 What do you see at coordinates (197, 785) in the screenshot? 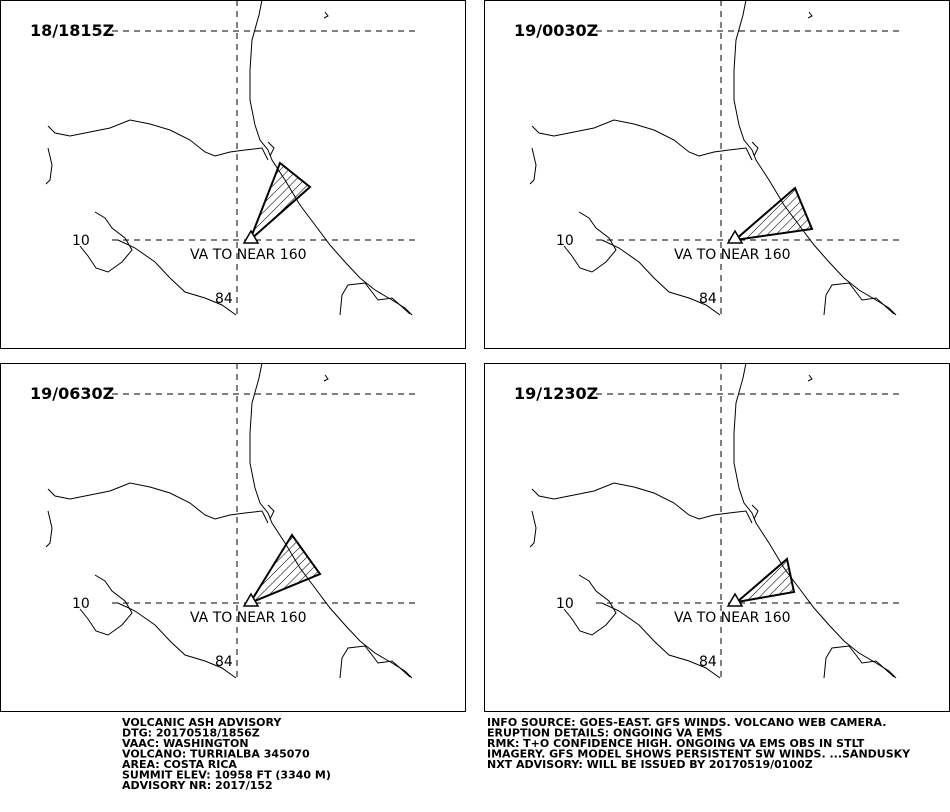
I see `advisory-line: ADVISORY NR: 2017/152` at bounding box center [197, 785].